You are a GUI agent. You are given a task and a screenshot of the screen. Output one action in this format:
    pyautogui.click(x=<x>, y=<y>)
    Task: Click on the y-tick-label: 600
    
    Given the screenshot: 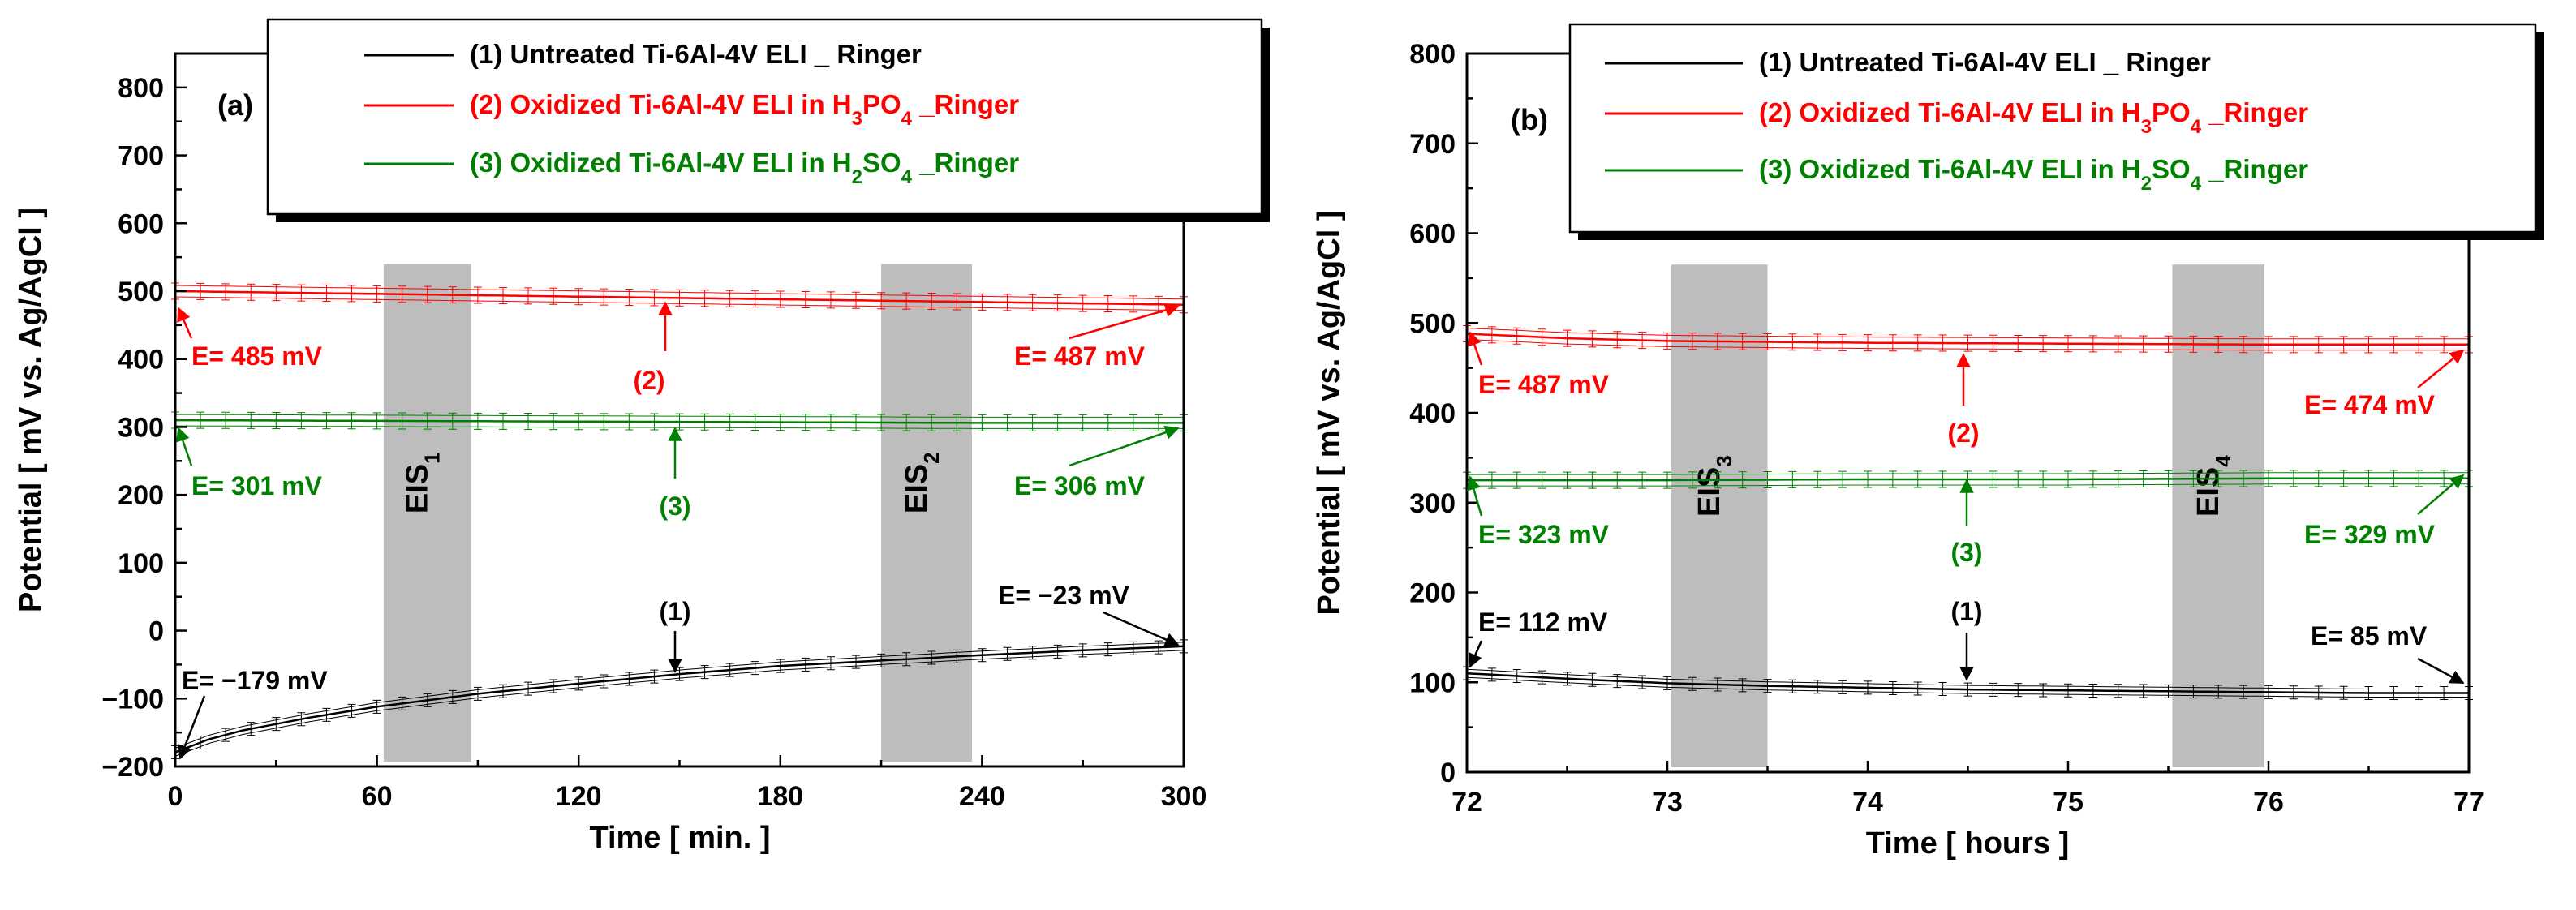 What is the action you would take?
    pyautogui.click(x=1432, y=235)
    